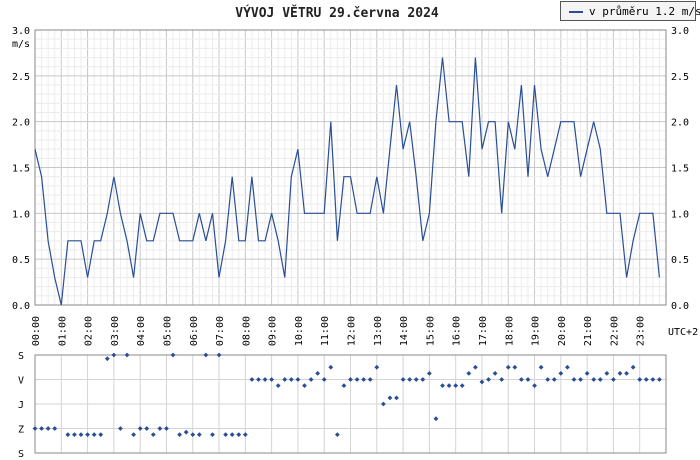 This screenshot has width=700, height=460. What do you see at coordinates (299, 331) in the screenshot?
I see `x-tick-label: 10:00` at bounding box center [299, 331].